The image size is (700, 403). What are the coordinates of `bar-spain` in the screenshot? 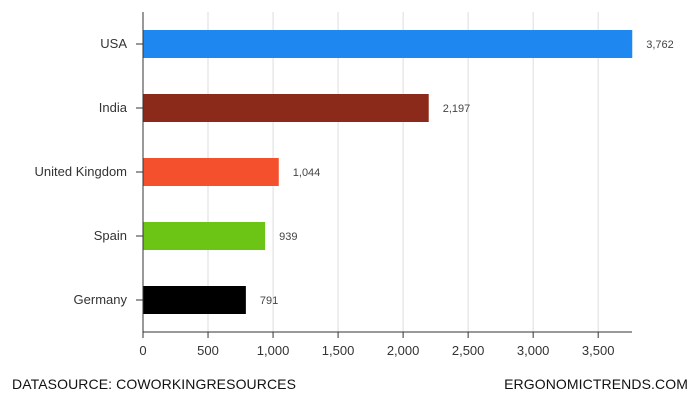 It's located at (204, 236).